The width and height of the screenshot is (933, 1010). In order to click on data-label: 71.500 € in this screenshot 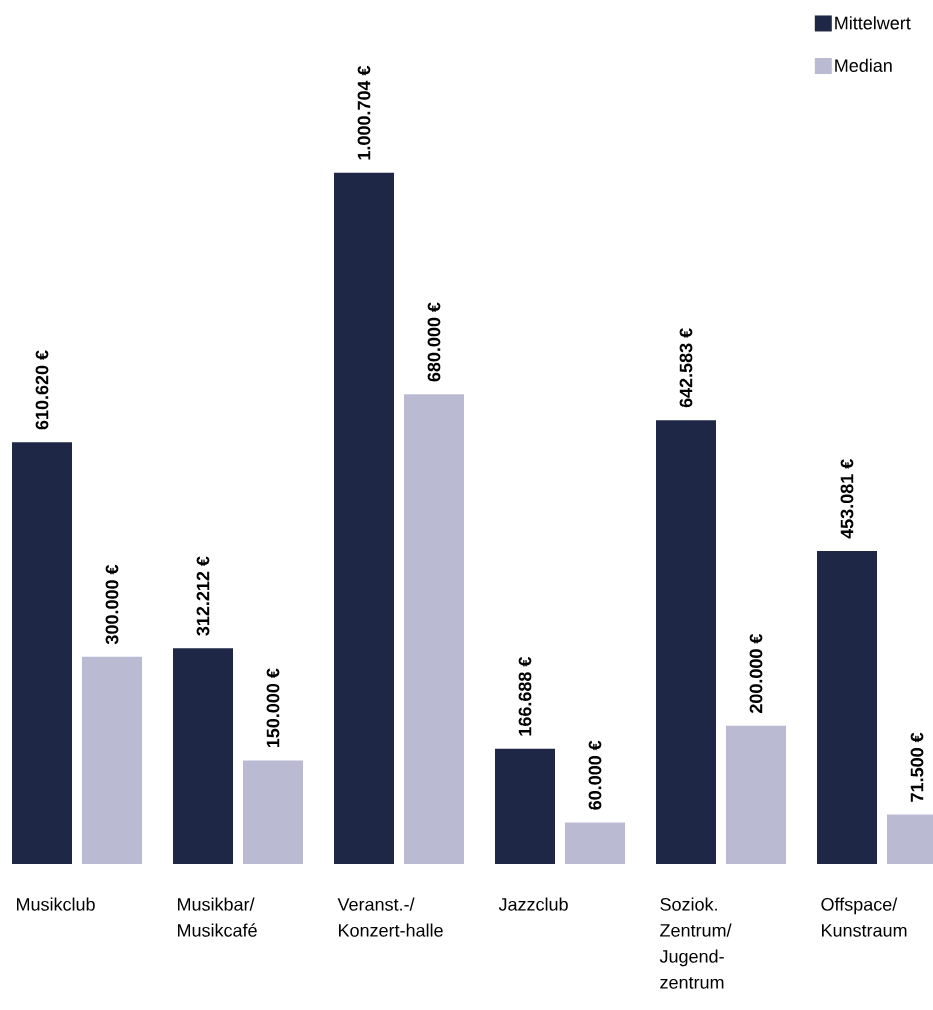, I will do `click(917, 767)`.